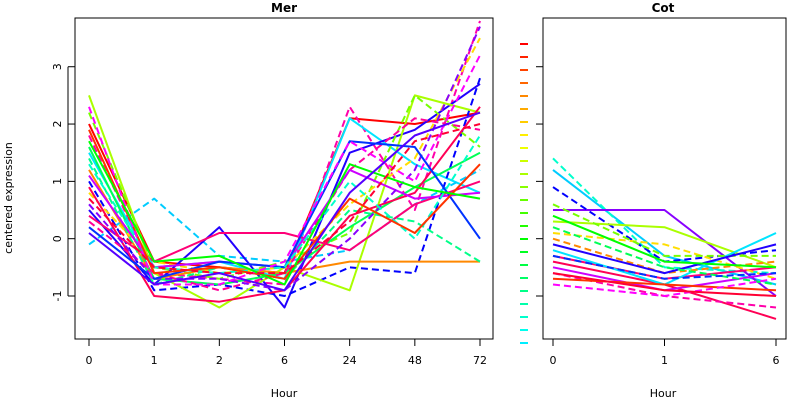  What do you see at coordinates (284, 8) in the screenshot?
I see `panel-mer-title: Mer` at bounding box center [284, 8].